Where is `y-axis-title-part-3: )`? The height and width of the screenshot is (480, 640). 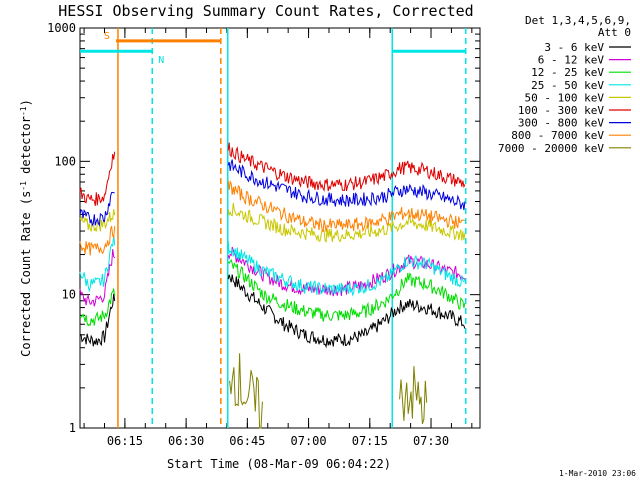 y-axis-title-part-3: ) is located at coordinates (26, 102).